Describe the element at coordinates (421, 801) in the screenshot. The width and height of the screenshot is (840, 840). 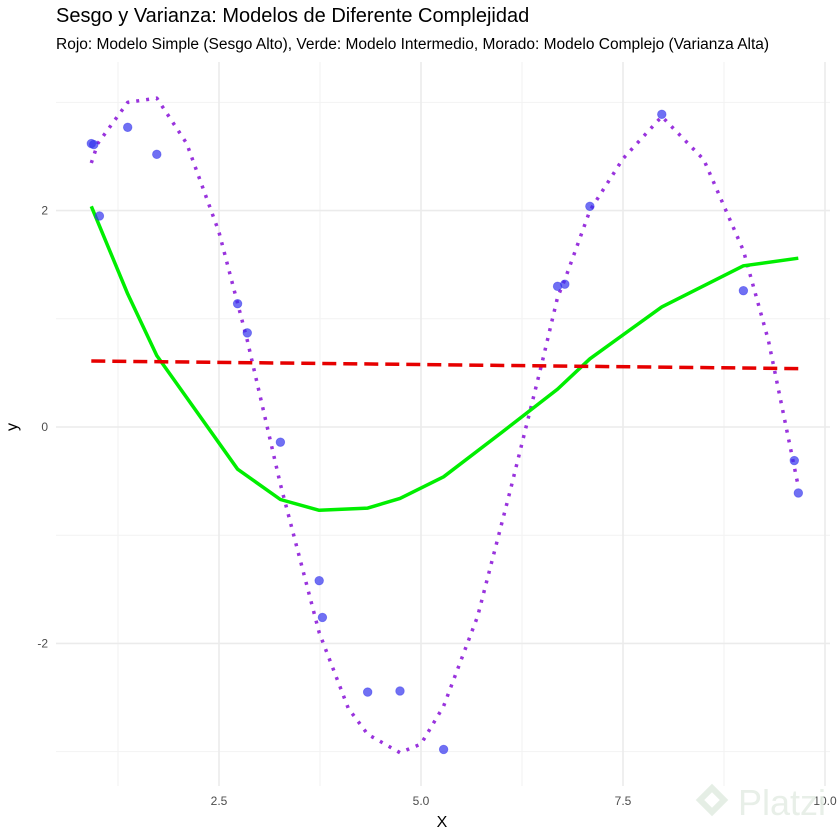
I see `x-tick-label: 5.0` at that location.